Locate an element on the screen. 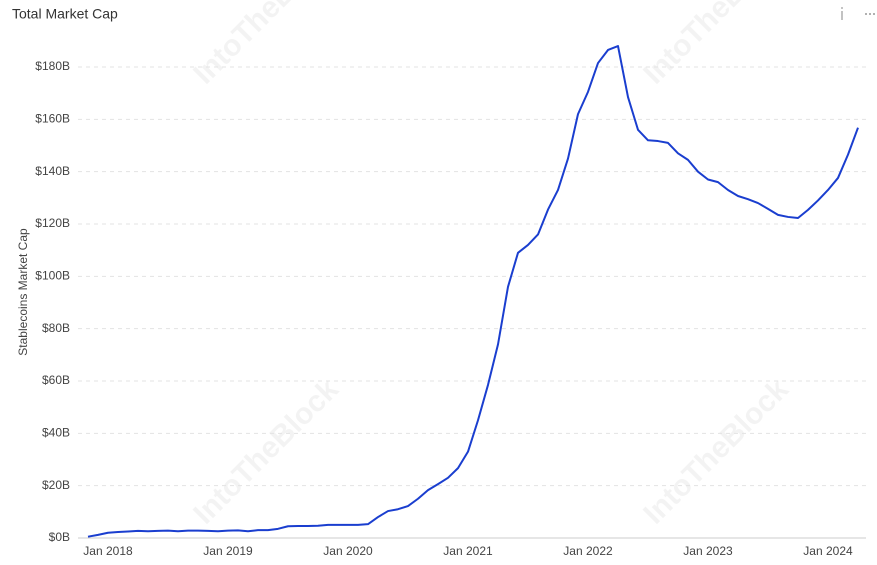  x-tick-label: Jan 2023 is located at coordinates (708, 551).